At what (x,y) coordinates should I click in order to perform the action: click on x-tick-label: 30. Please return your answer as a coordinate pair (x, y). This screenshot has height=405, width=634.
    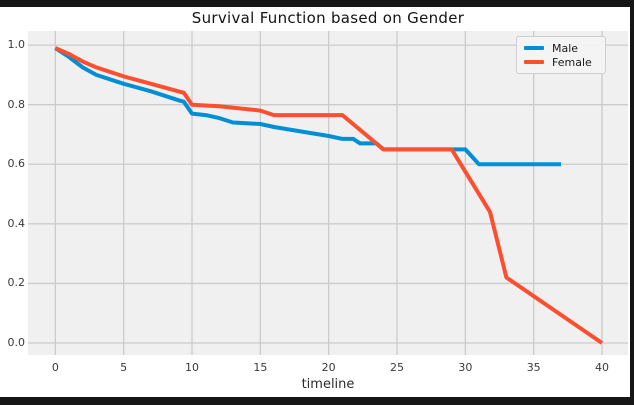
    Looking at the image, I should click on (465, 367).